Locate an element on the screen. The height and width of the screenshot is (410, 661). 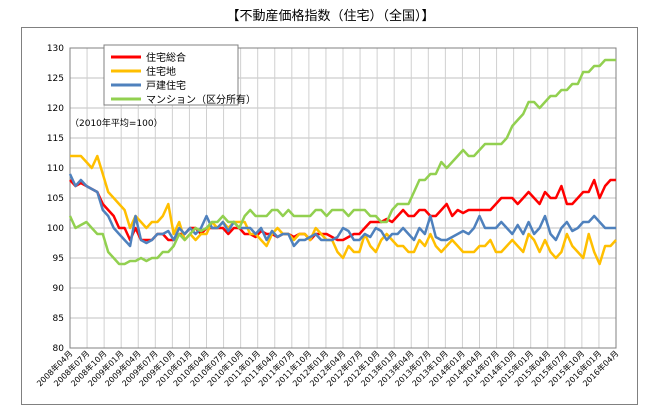
y-axis-ticks: 80 85 90 95 100 105 110 115 120 125 130 is located at coordinates (55, 199).